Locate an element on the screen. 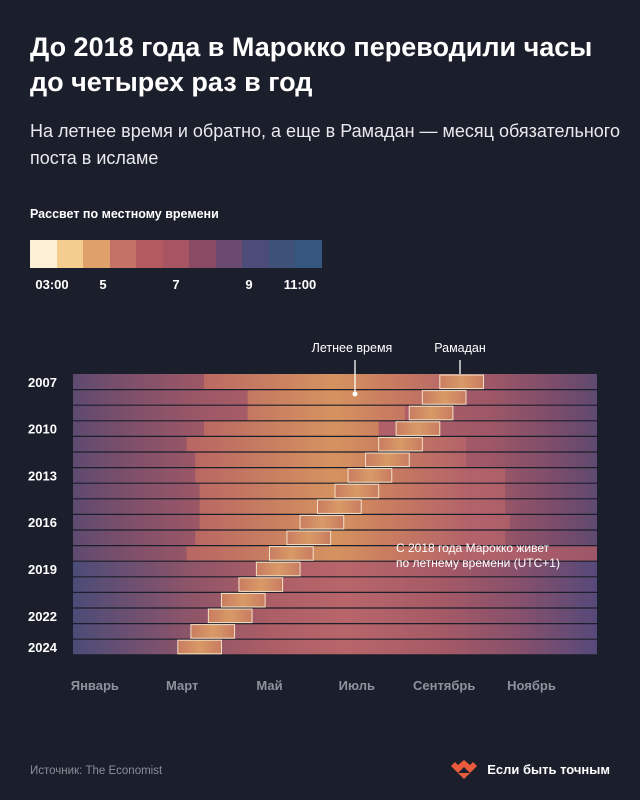  y-tick-label: 2024 is located at coordinates (43, 647).